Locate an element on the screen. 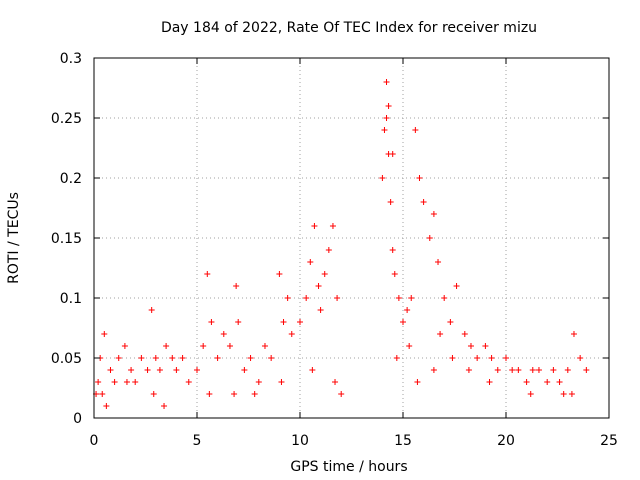 The height and width of the screenshot is (480, 640). y-tick-label: 0.15 is located at coordinates (66, 239).